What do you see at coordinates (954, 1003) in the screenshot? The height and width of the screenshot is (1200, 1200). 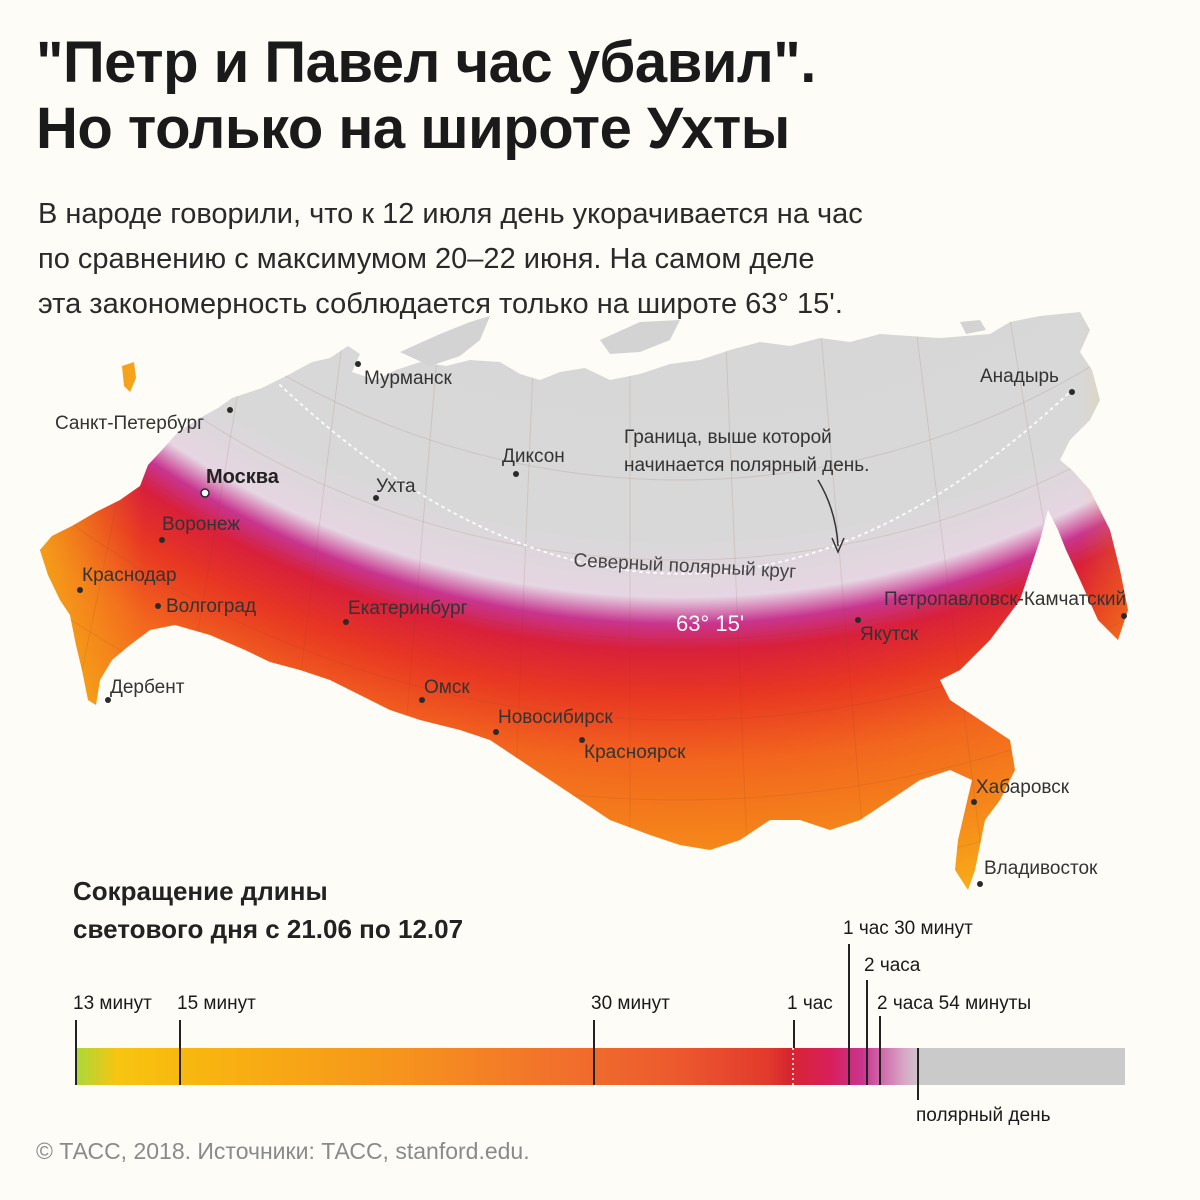 I see `tick-label-2h54: 2 часа 54 минуты` at bounding box center [954, 1003].